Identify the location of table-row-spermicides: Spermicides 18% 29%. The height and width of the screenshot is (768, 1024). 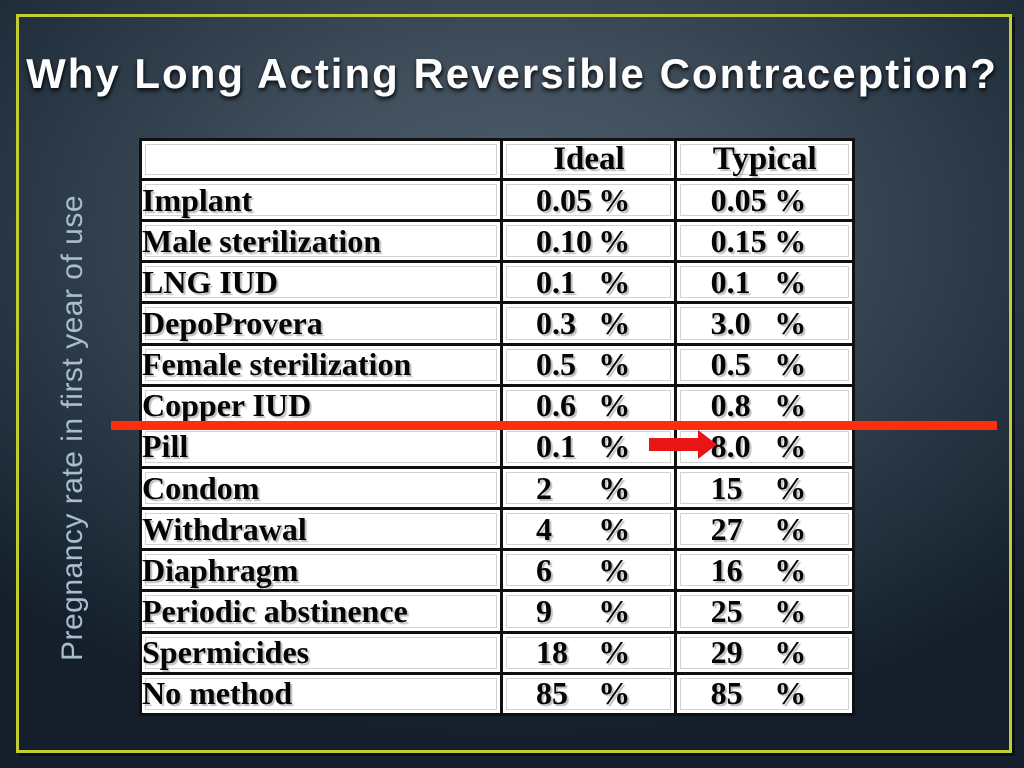
(496, 652).